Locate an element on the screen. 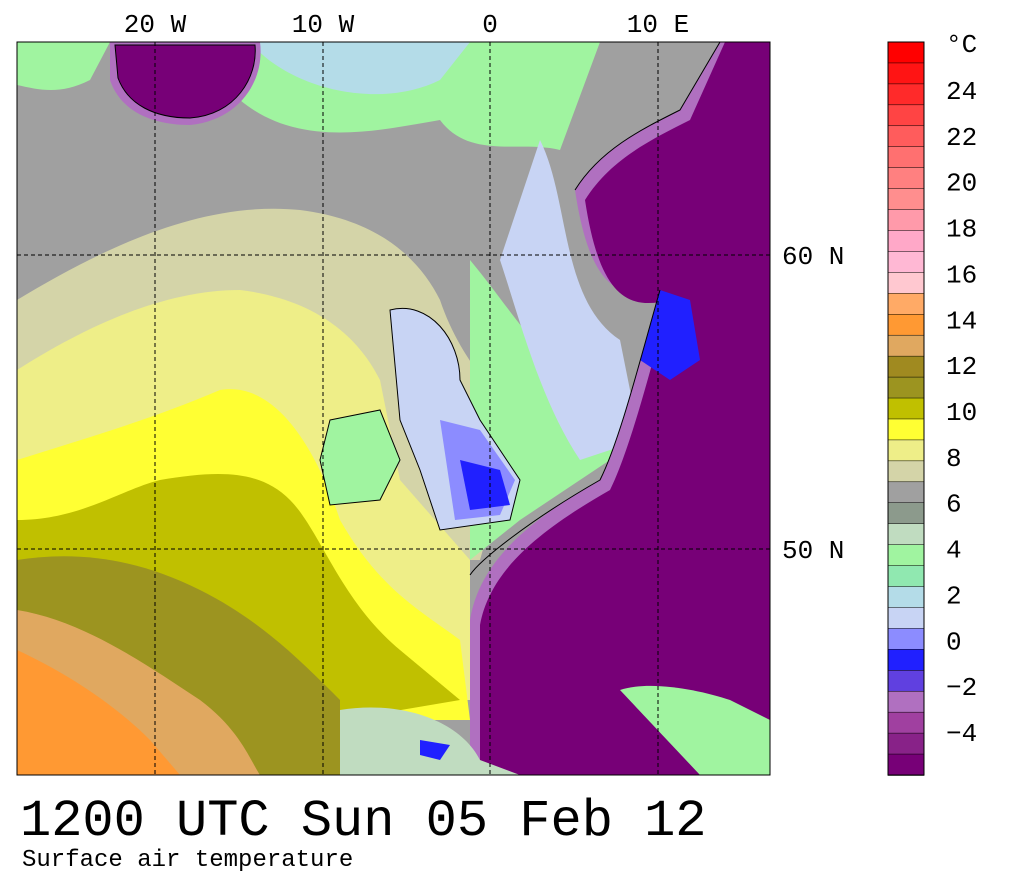  colorbar-label: 16 is located at coordinates (961, 275).